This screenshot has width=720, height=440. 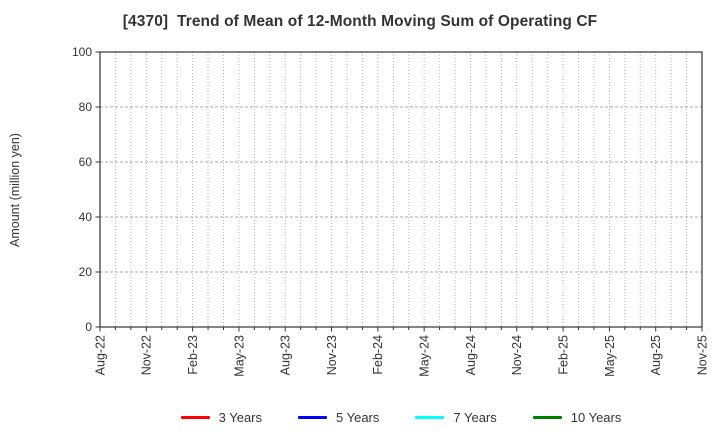 What do you see at coordinates (471, 355) in the screenshot?
I see `x-tick-label: Aug-24` at bounding box center [471, 355].